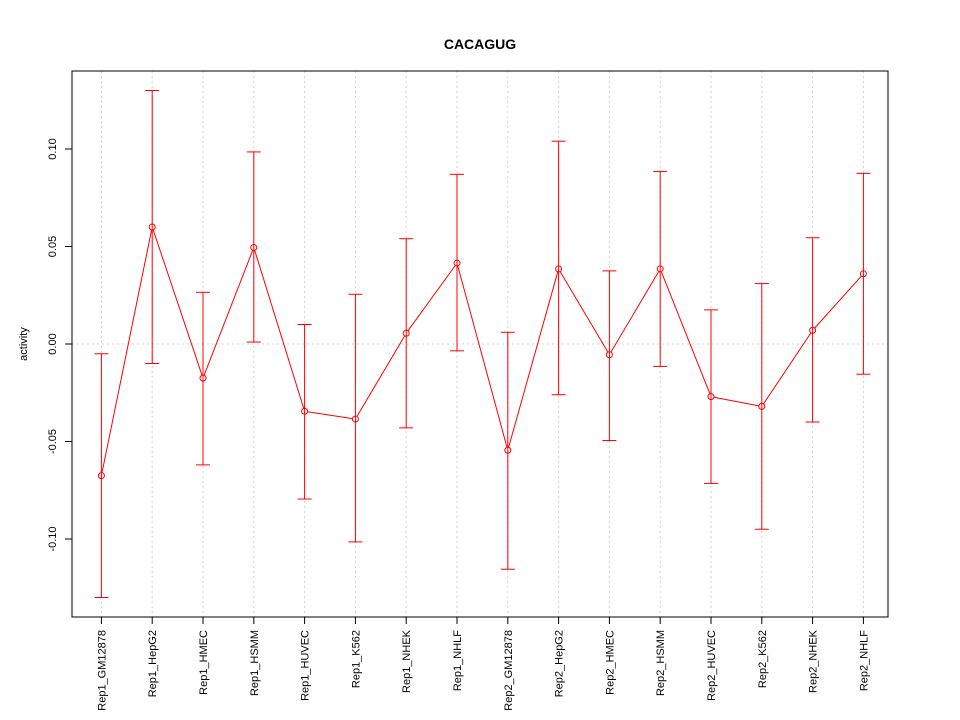 The image size is (960, 720). I want to click on y-tick-label: 0.10, so click(53, 148).